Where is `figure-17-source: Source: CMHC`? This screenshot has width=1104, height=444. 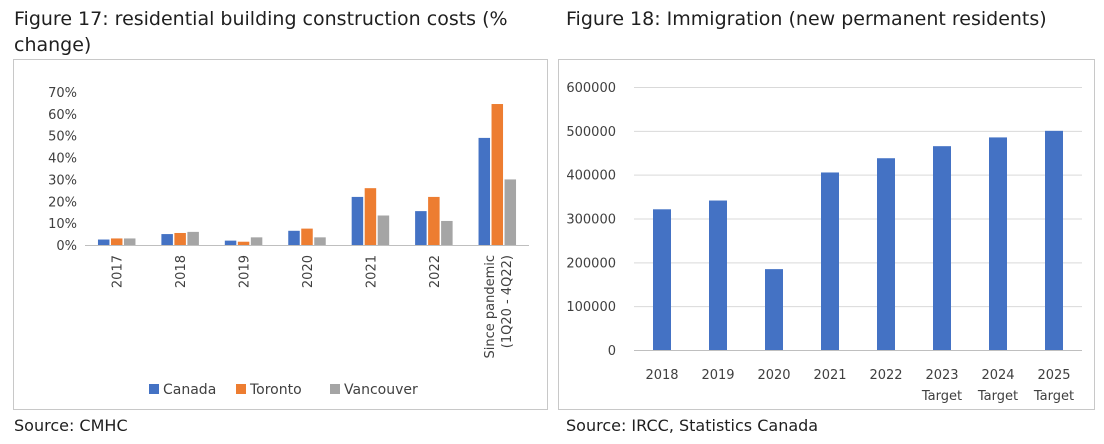 figure-17-source: Source: CMHC is located at coordinates (71, 425).